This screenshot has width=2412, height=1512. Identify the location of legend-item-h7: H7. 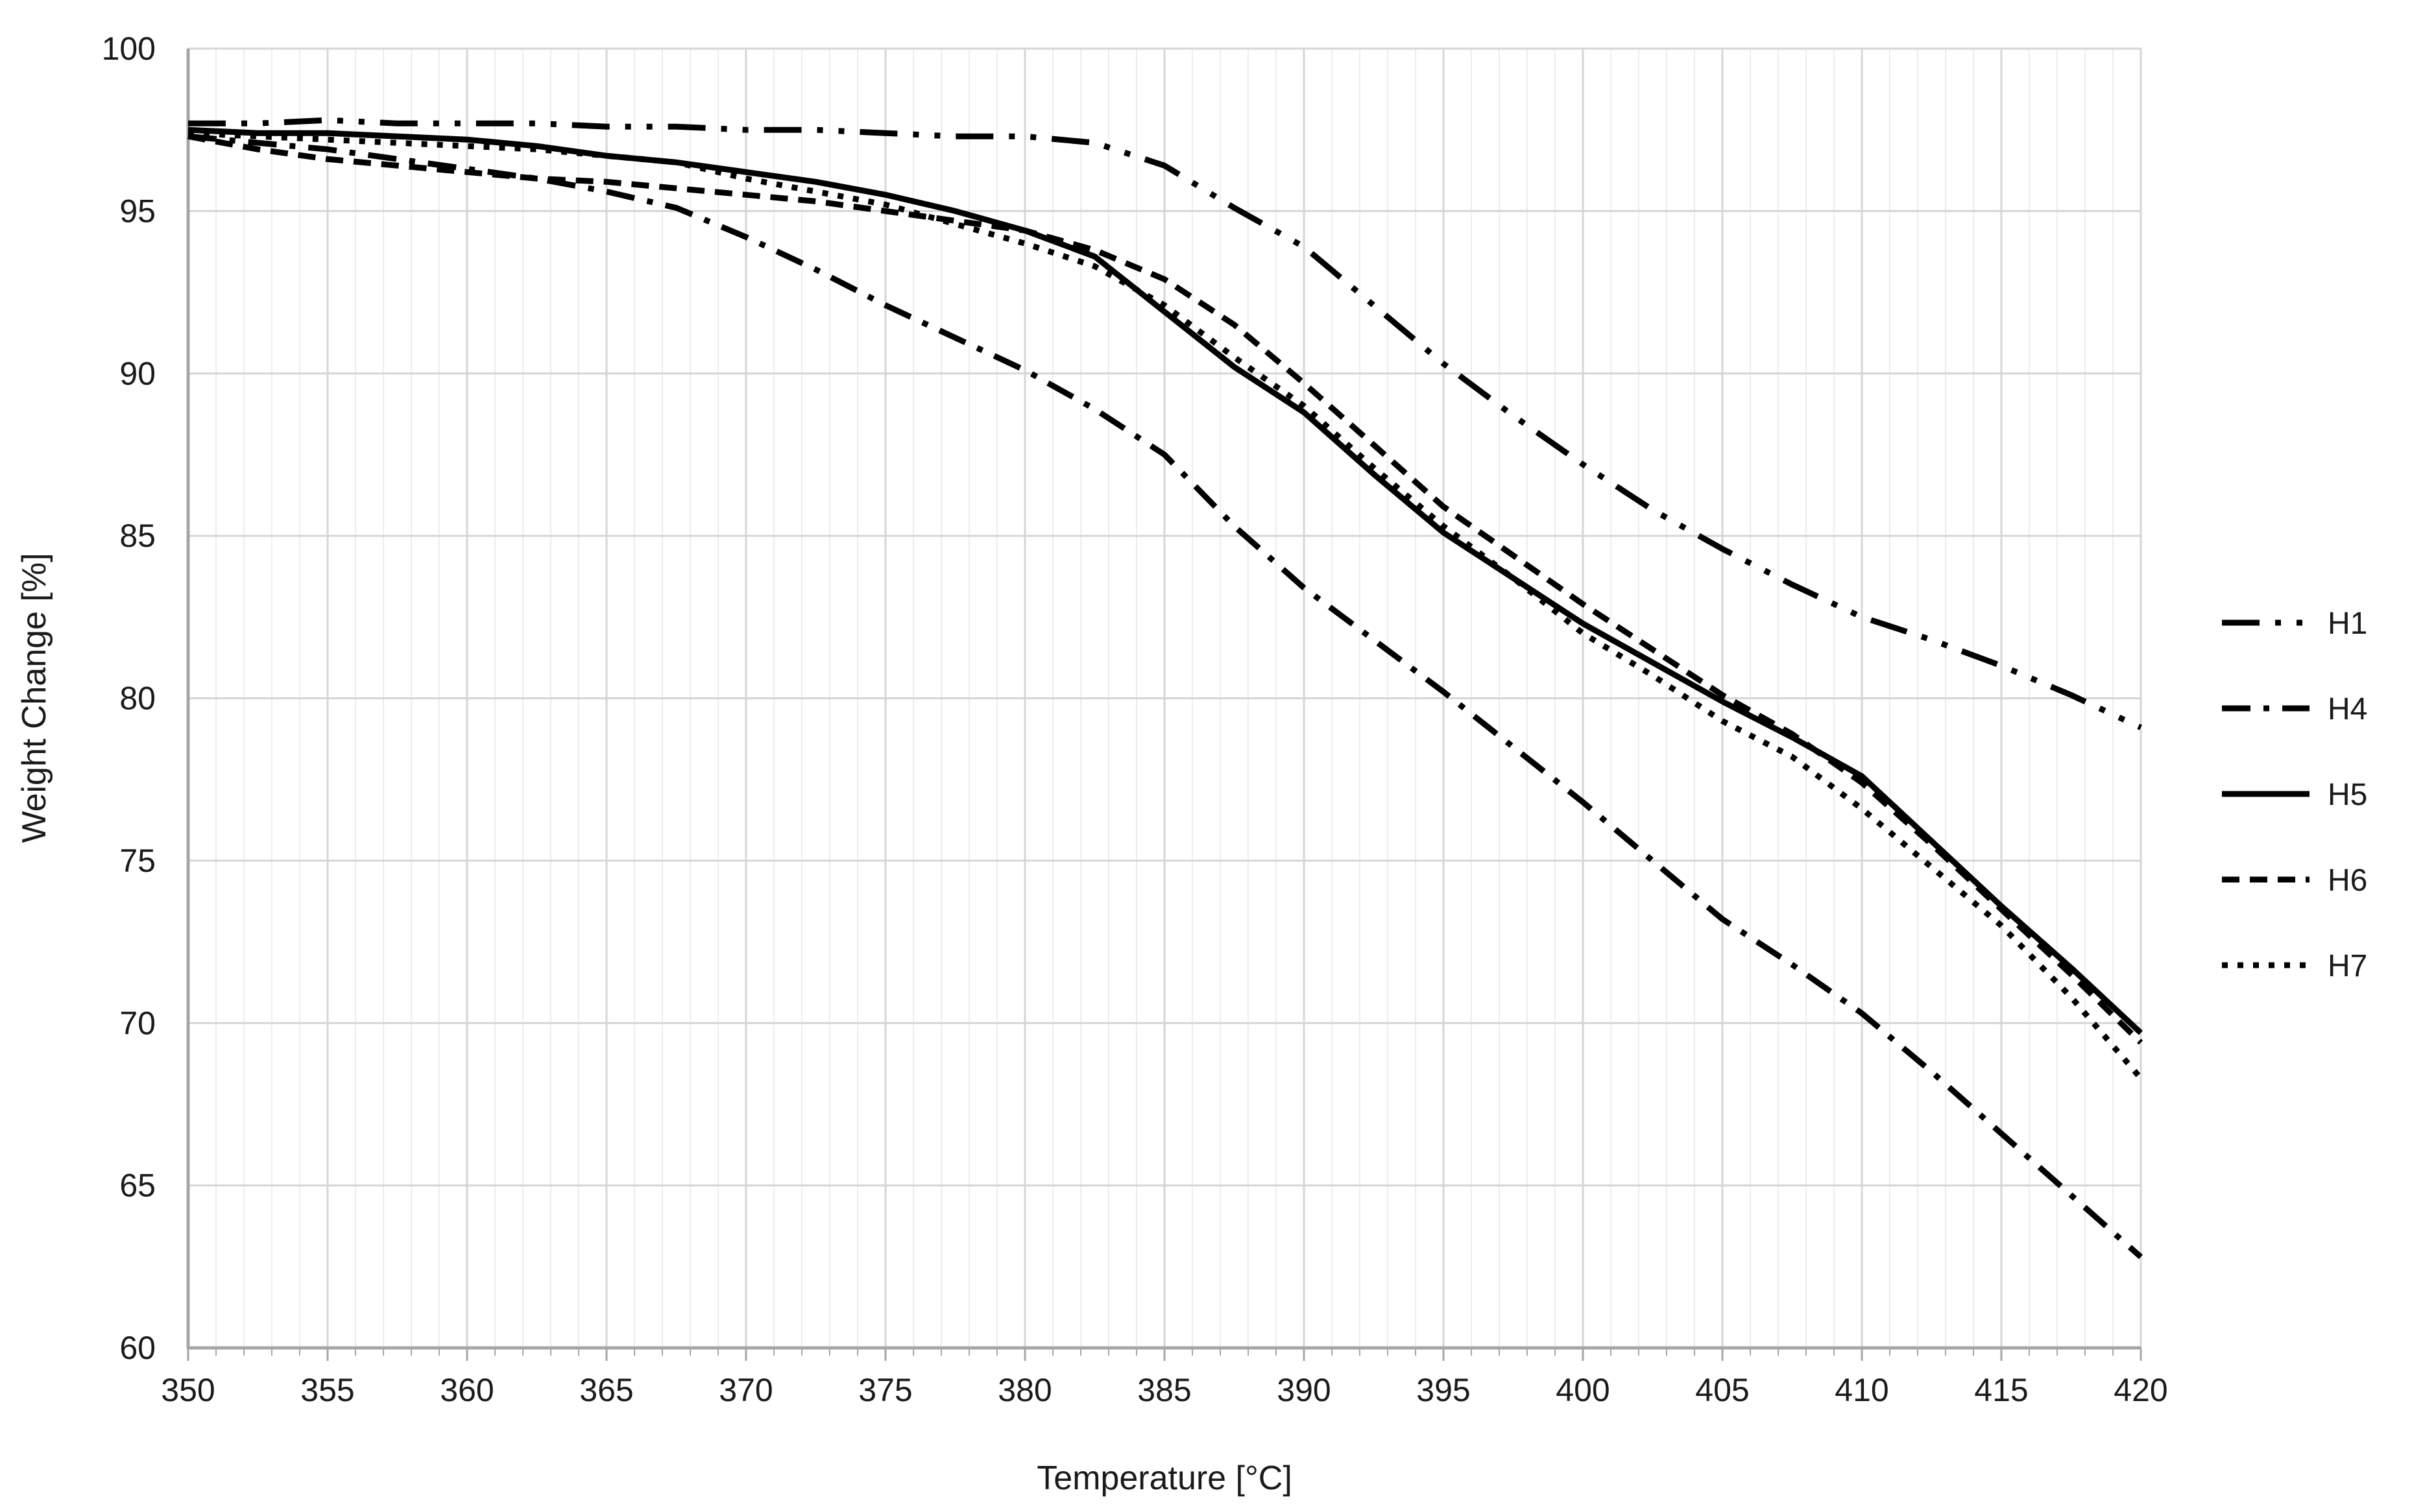
(2294, 966).